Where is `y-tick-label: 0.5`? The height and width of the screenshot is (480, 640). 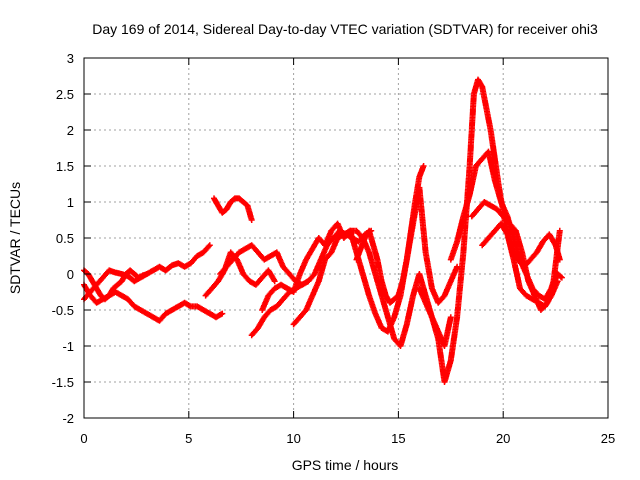 y-tick-label: 0.5 is located at coordinates (65, 238).